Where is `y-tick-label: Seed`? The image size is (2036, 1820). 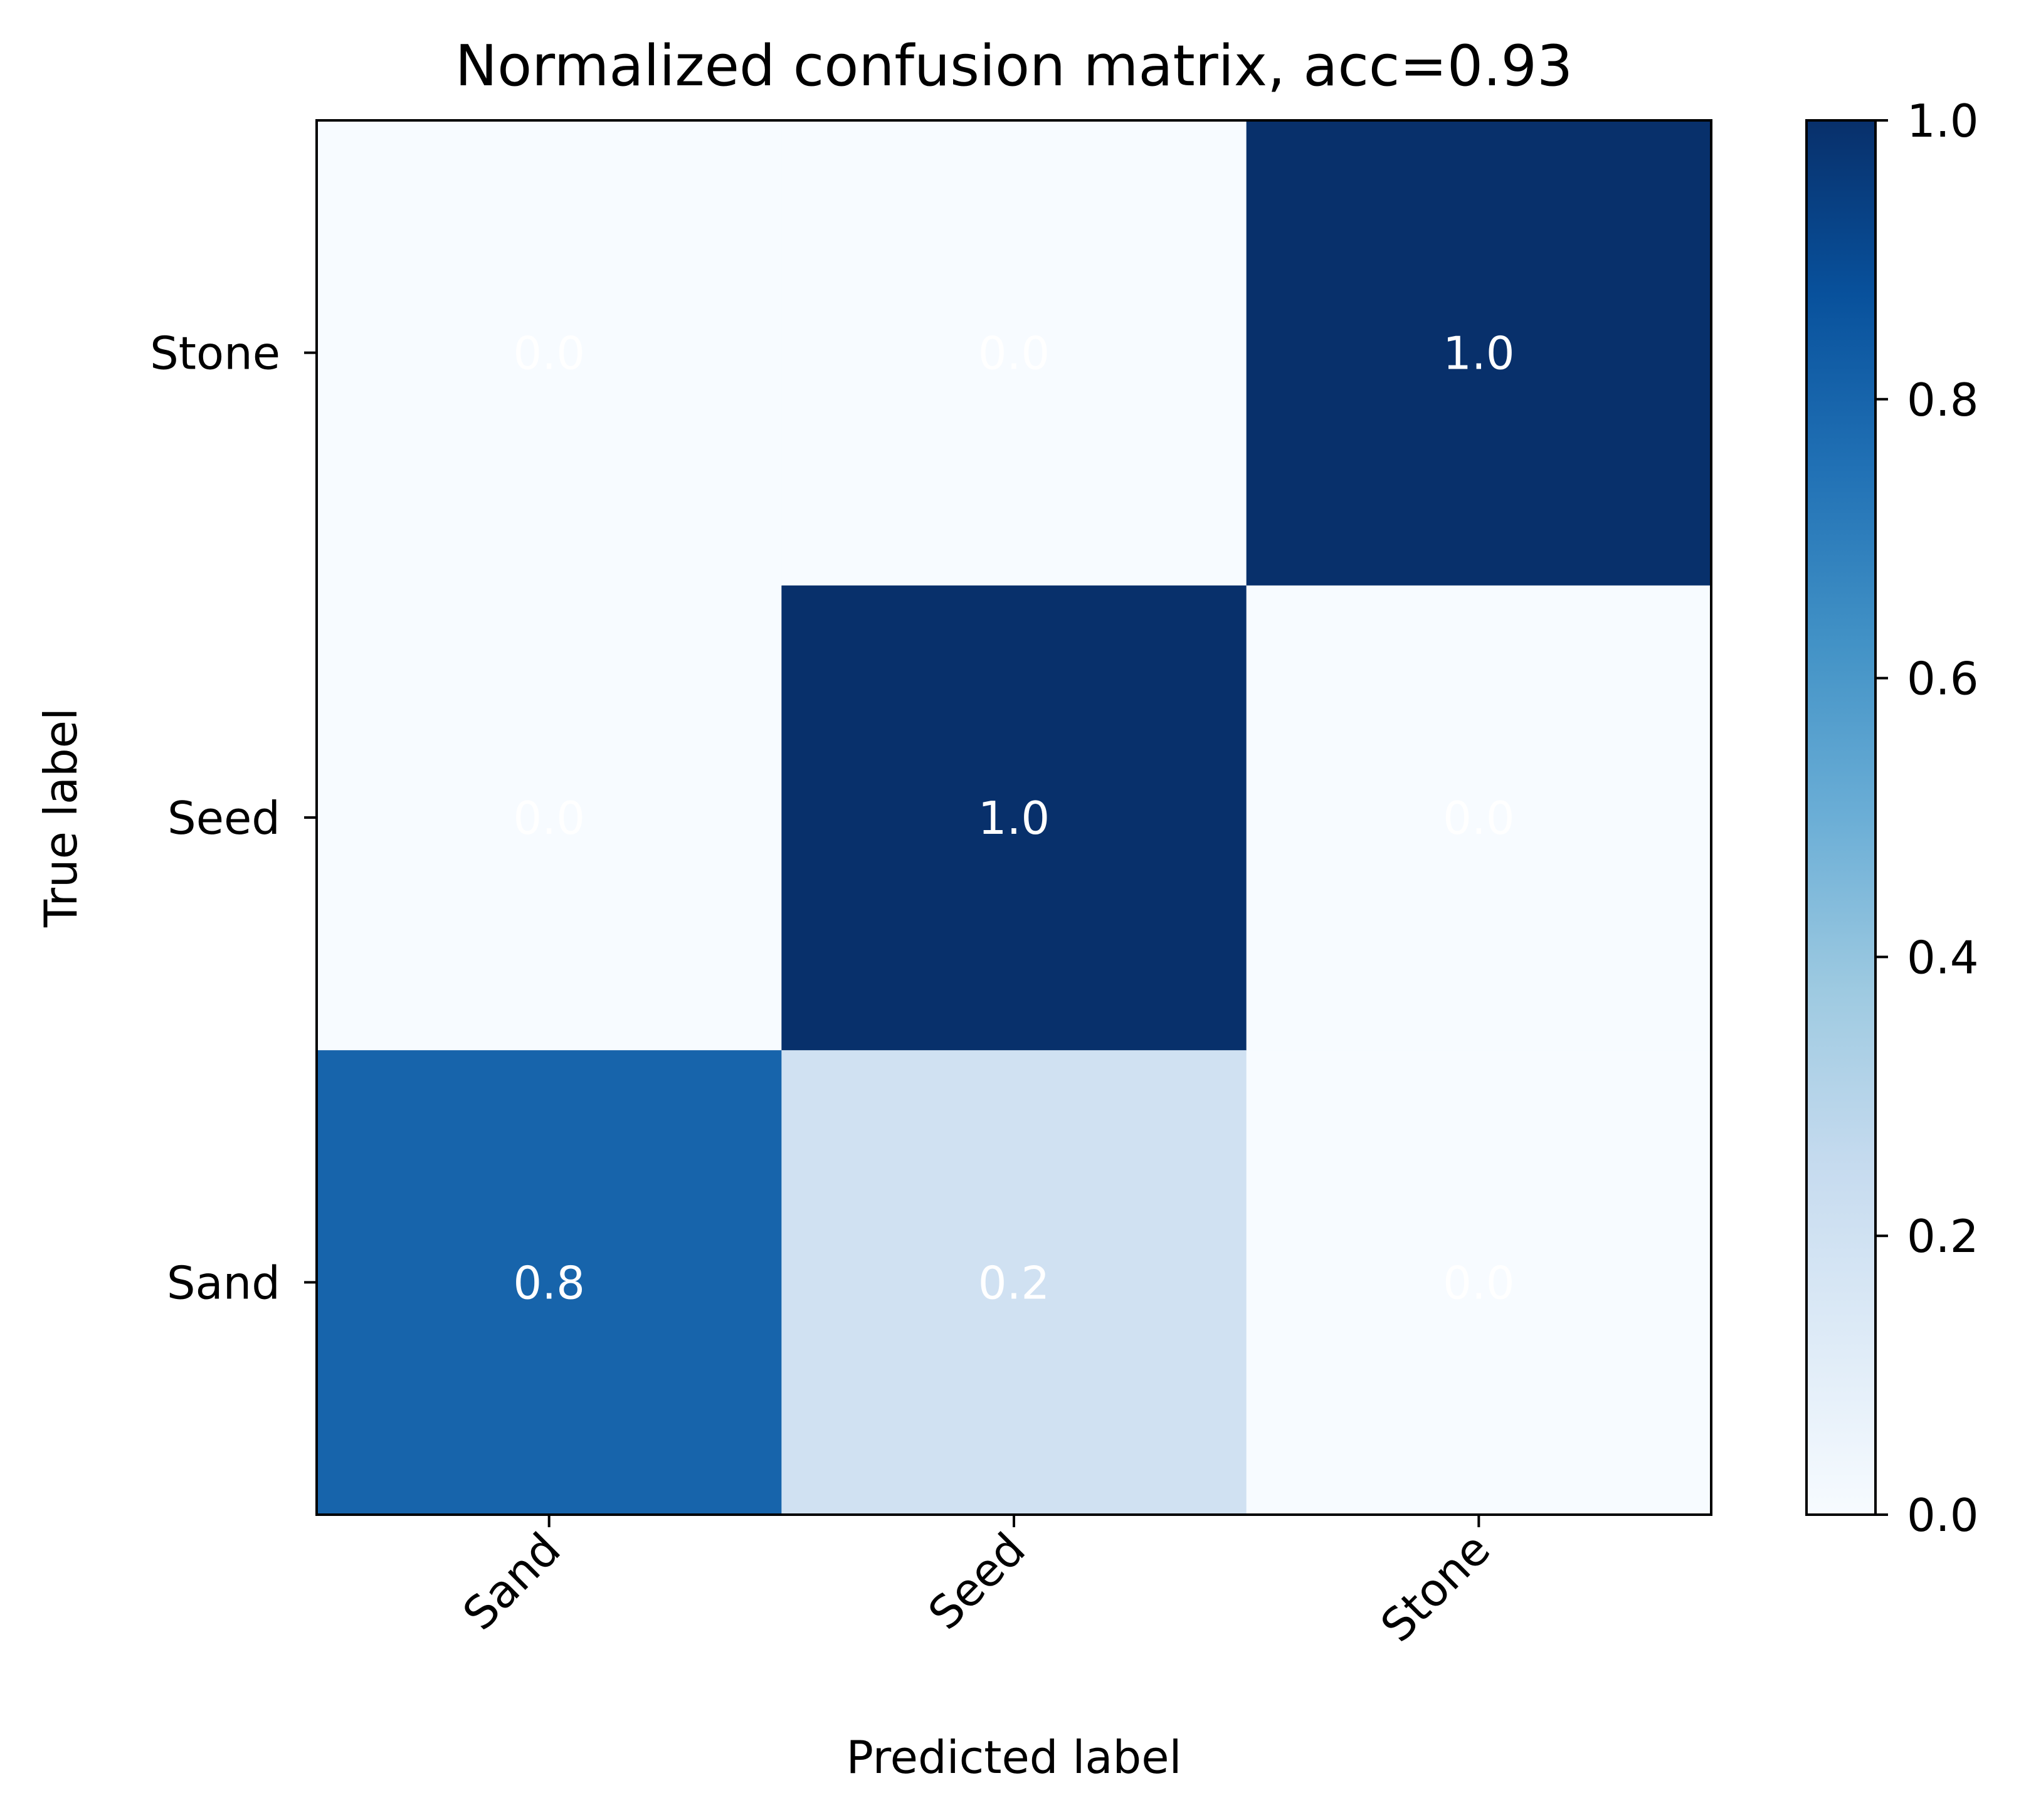
y-tick-label: Seed is located at coordinates (223, 818).